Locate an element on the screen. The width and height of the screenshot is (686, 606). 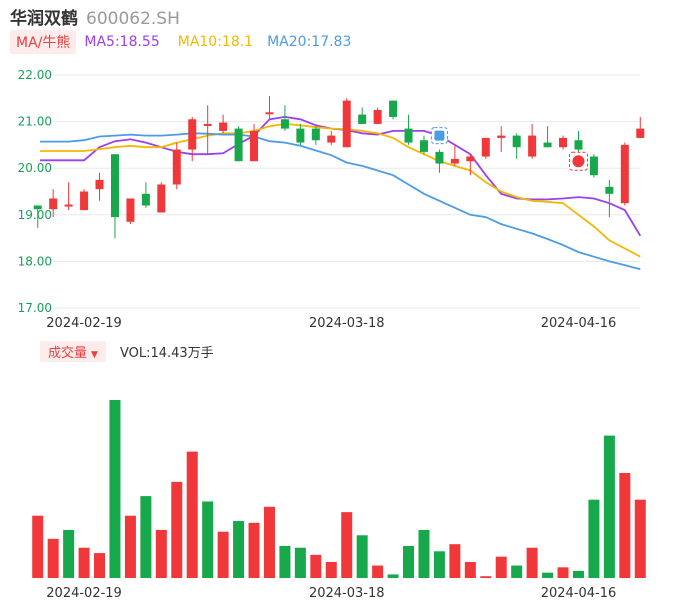
y-tick-label: 19.00 is located at coordinates (35, 215).